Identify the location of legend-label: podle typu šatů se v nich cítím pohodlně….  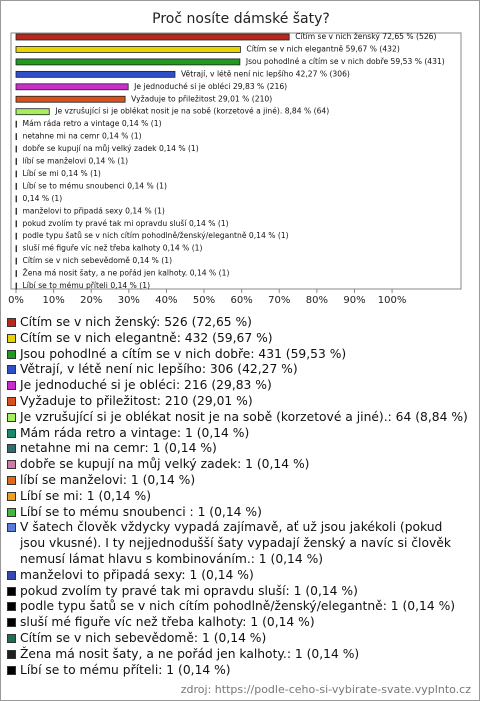
(238, 606).